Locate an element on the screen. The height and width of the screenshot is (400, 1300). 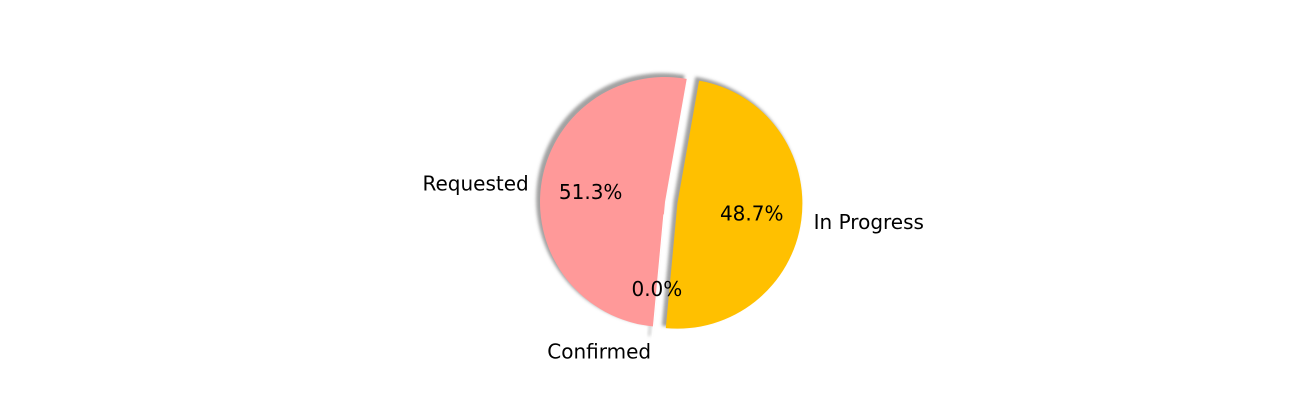
pie-slice-layer is located at coordinates (671, 208).